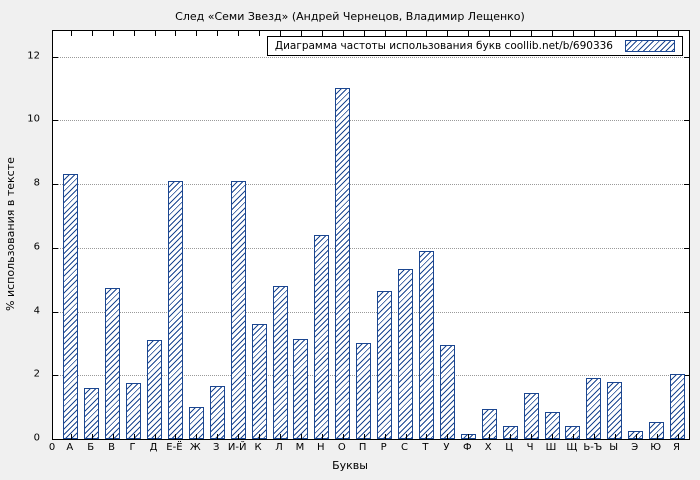 The height and width of the screenshot is (480, 700). Describe the element at coordinates (112, 447) in the screenshot. I see `x-tick-label: В` at that location.